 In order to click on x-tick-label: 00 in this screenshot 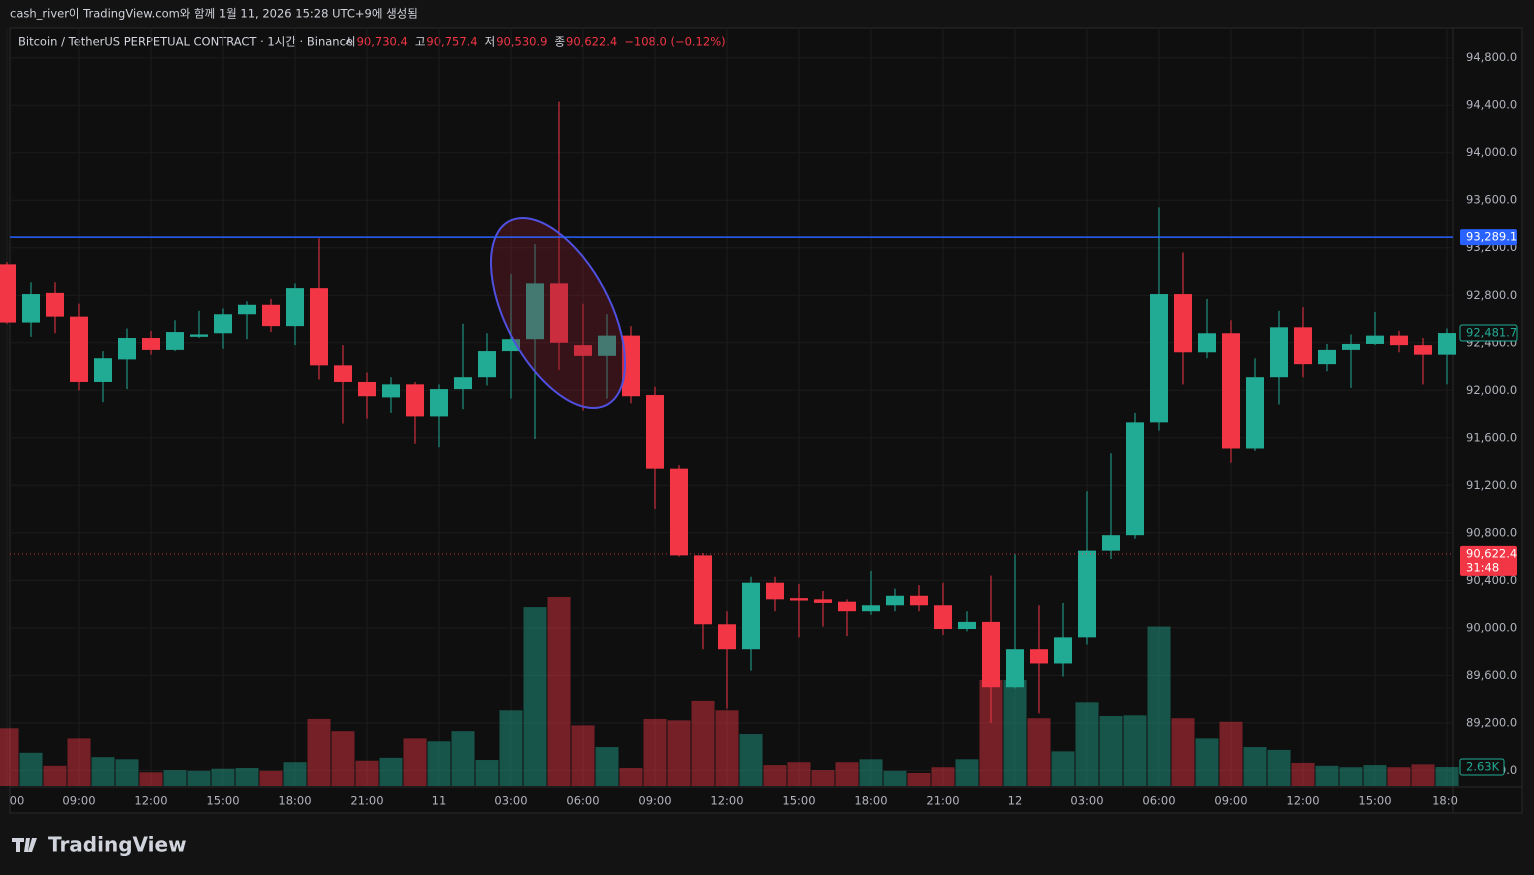, I will do `click(17, 801)`.